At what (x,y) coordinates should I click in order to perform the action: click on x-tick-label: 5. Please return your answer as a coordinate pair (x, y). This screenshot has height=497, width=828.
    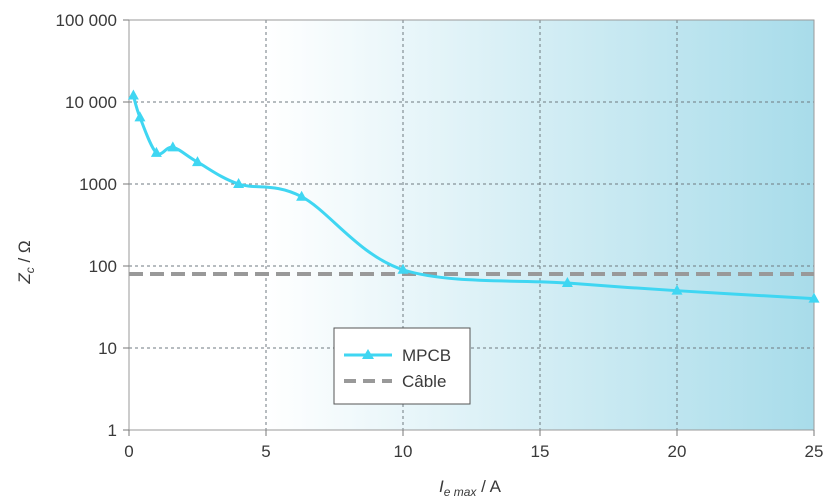
    Looking at the image, I should click on (265, 451).